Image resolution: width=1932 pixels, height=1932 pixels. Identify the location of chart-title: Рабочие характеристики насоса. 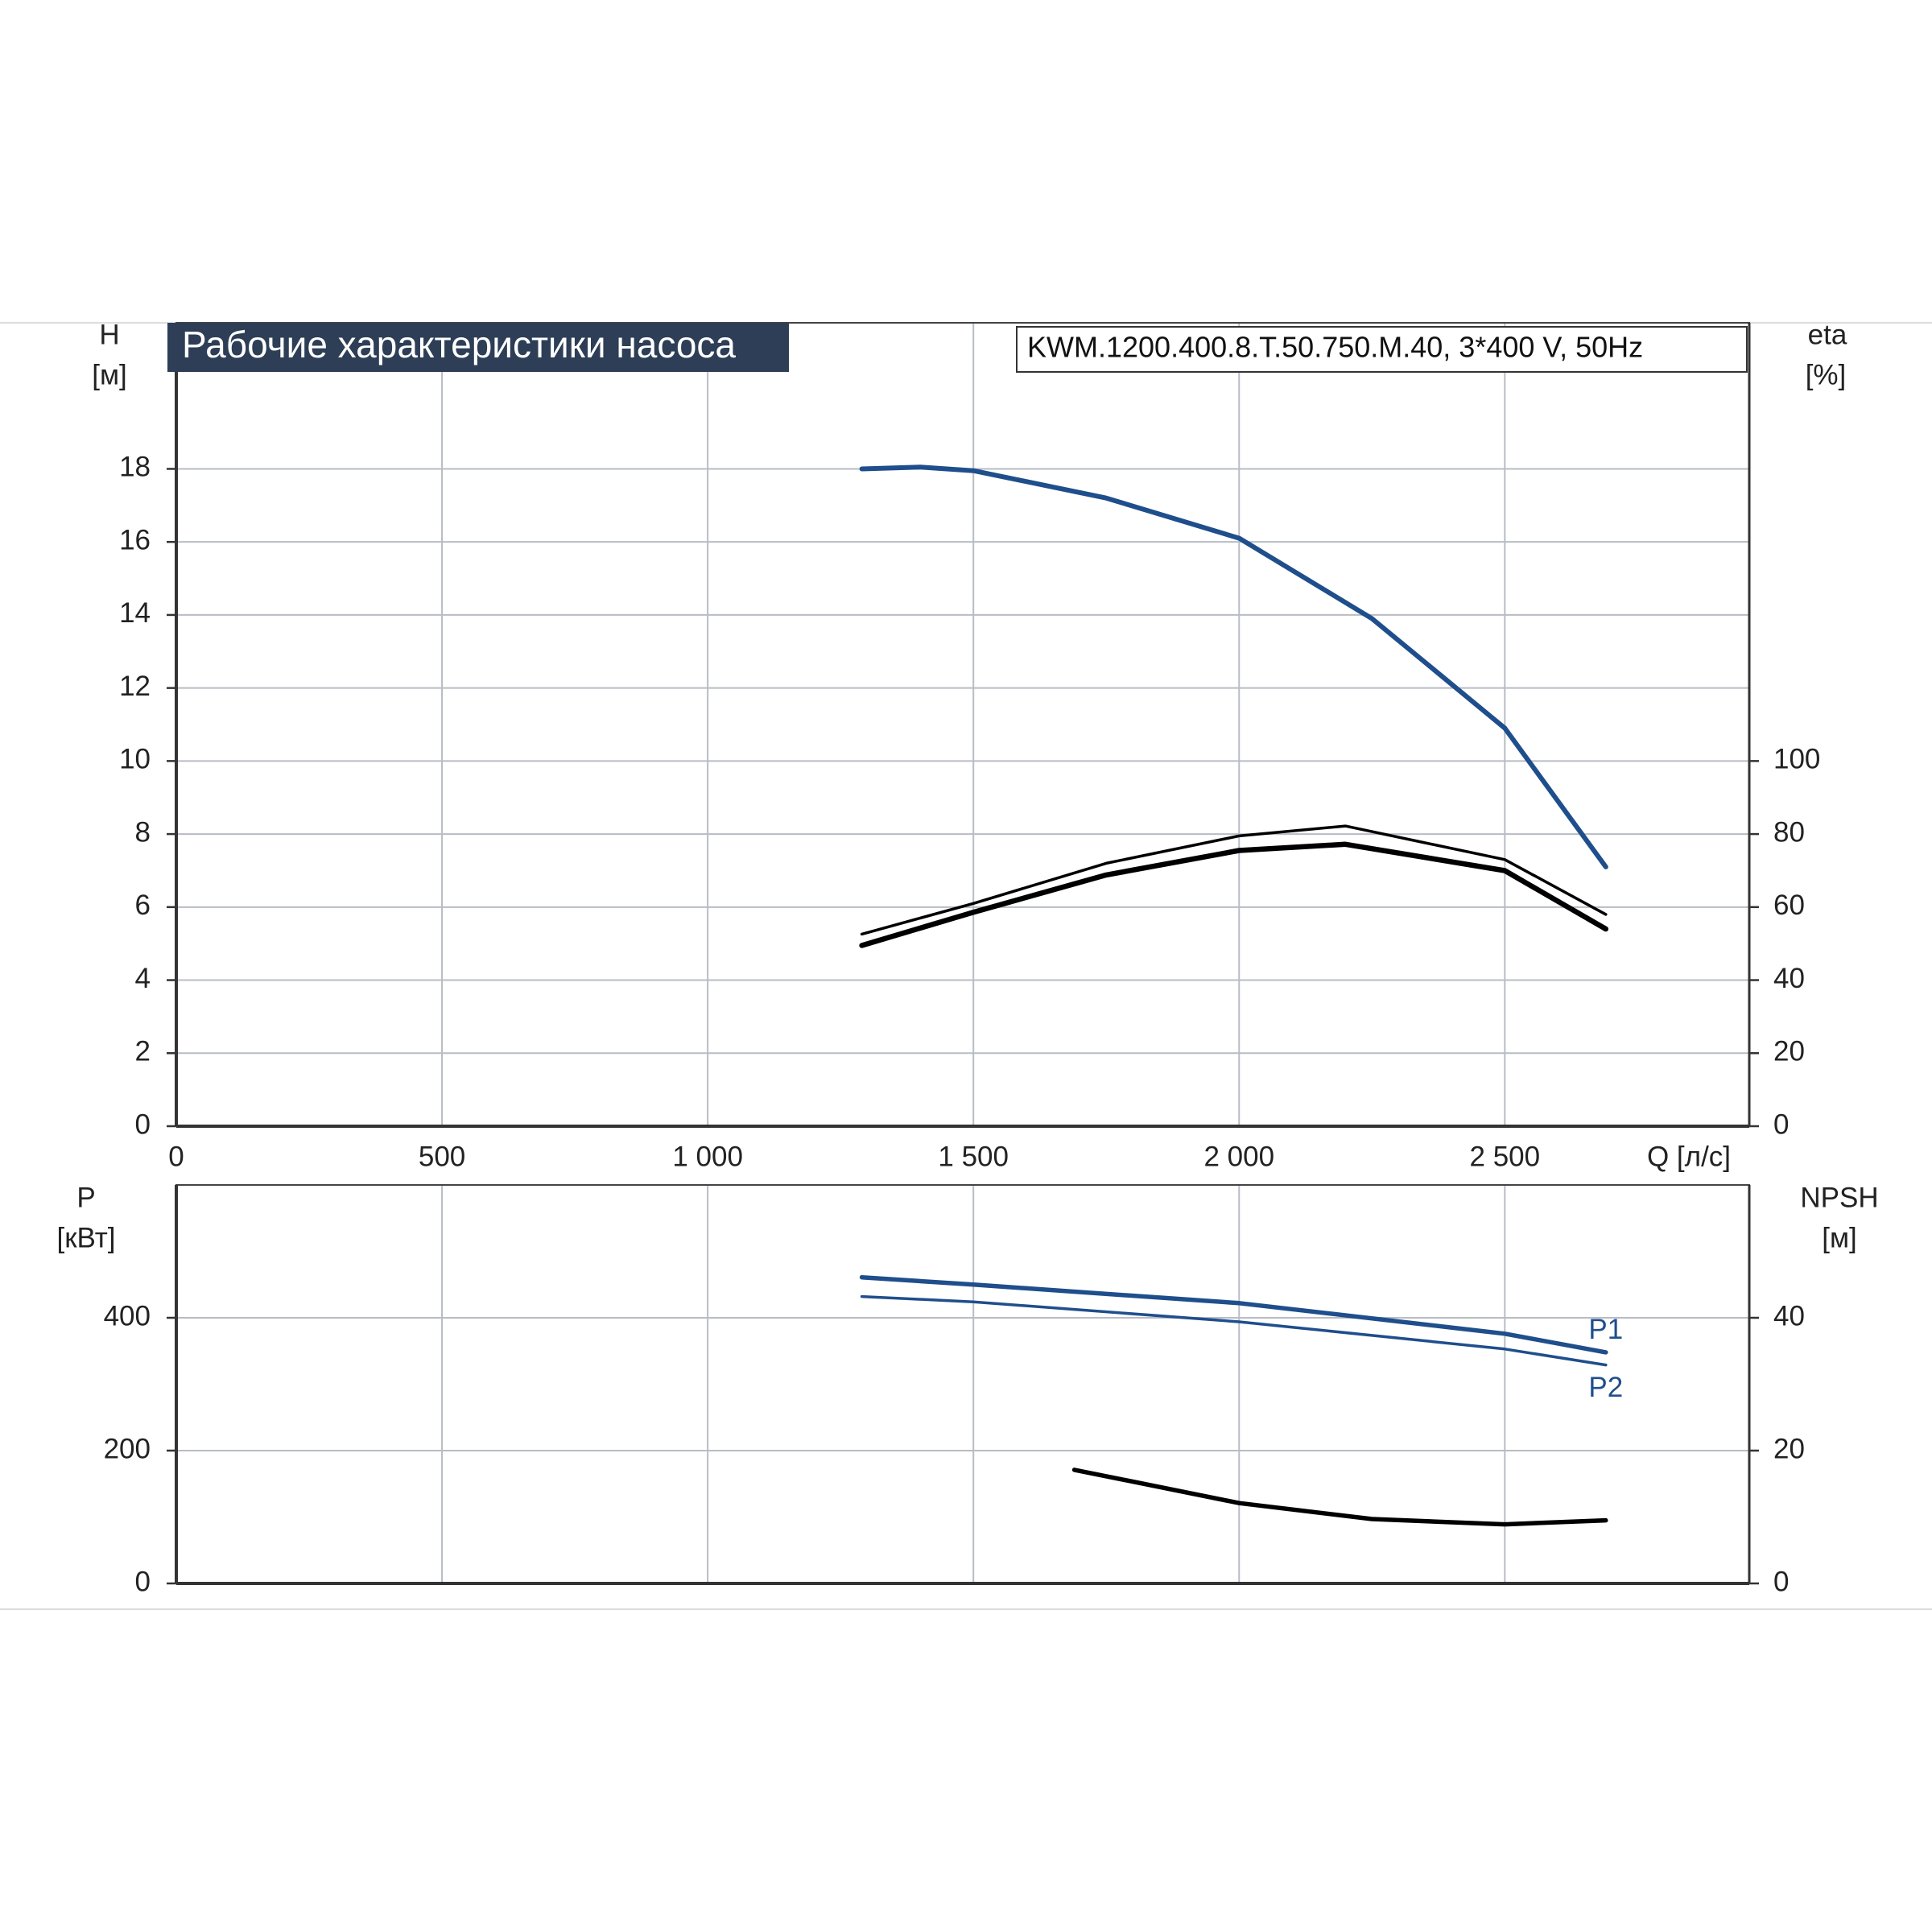
(459, 344).